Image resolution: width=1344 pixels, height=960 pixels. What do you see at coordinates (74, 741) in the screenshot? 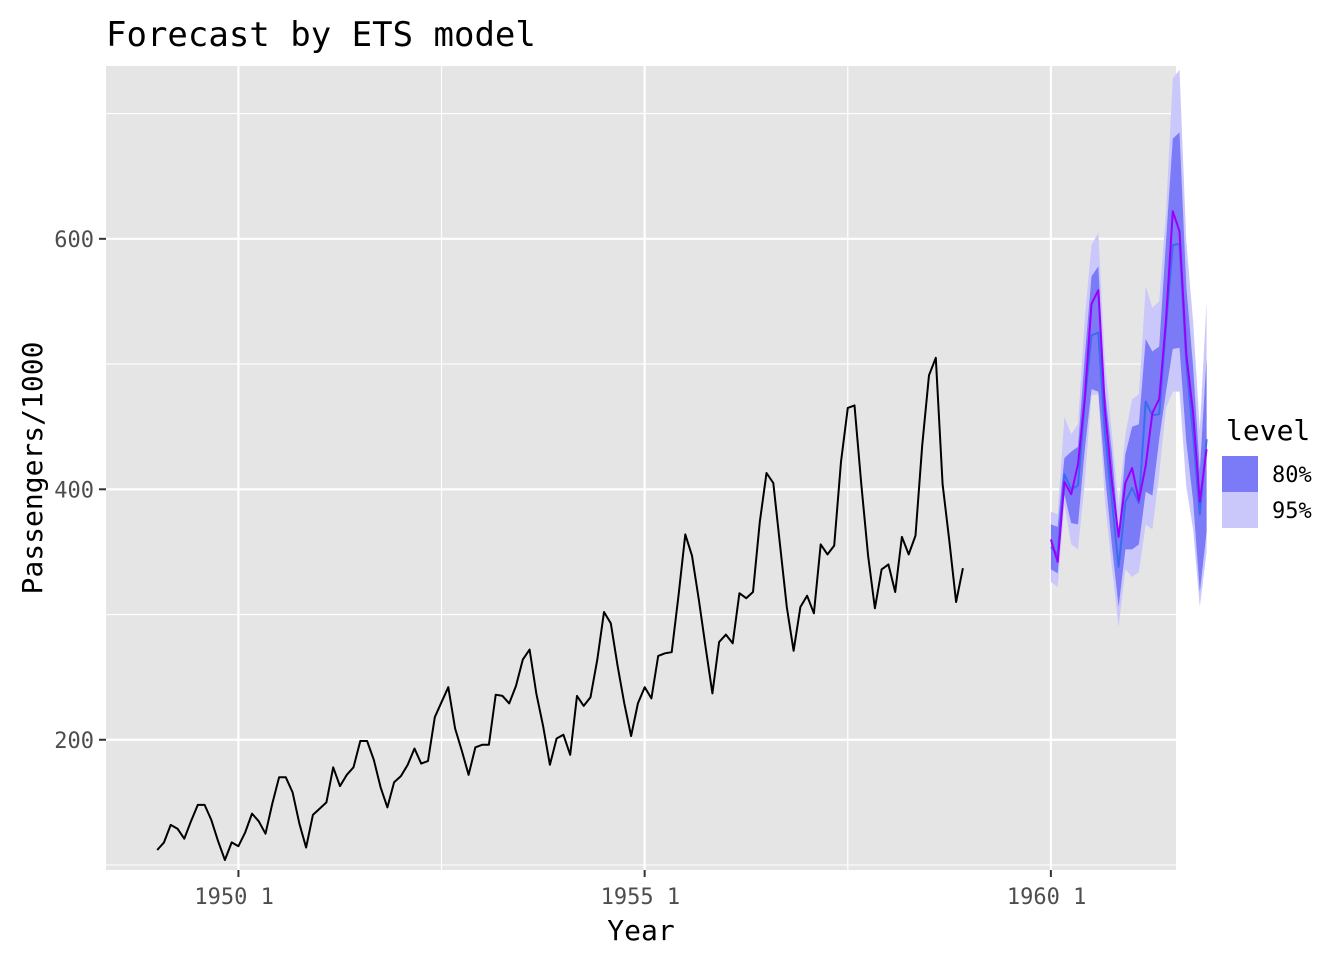
I see `y-tick-label: 200` at bounding box center [74, 741].